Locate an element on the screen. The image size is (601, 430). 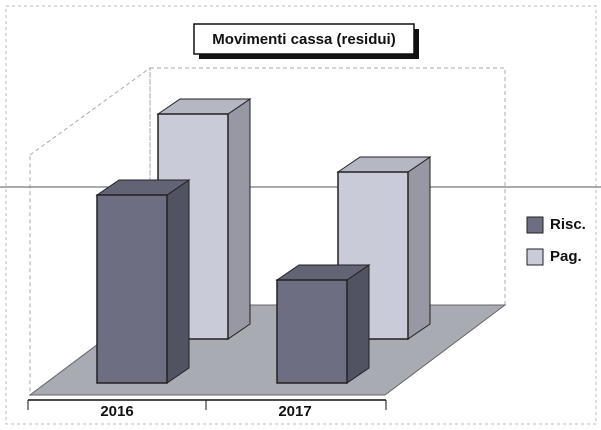
chart-title: Movimenti cassa (residui) is located at coordinates (303, 39).